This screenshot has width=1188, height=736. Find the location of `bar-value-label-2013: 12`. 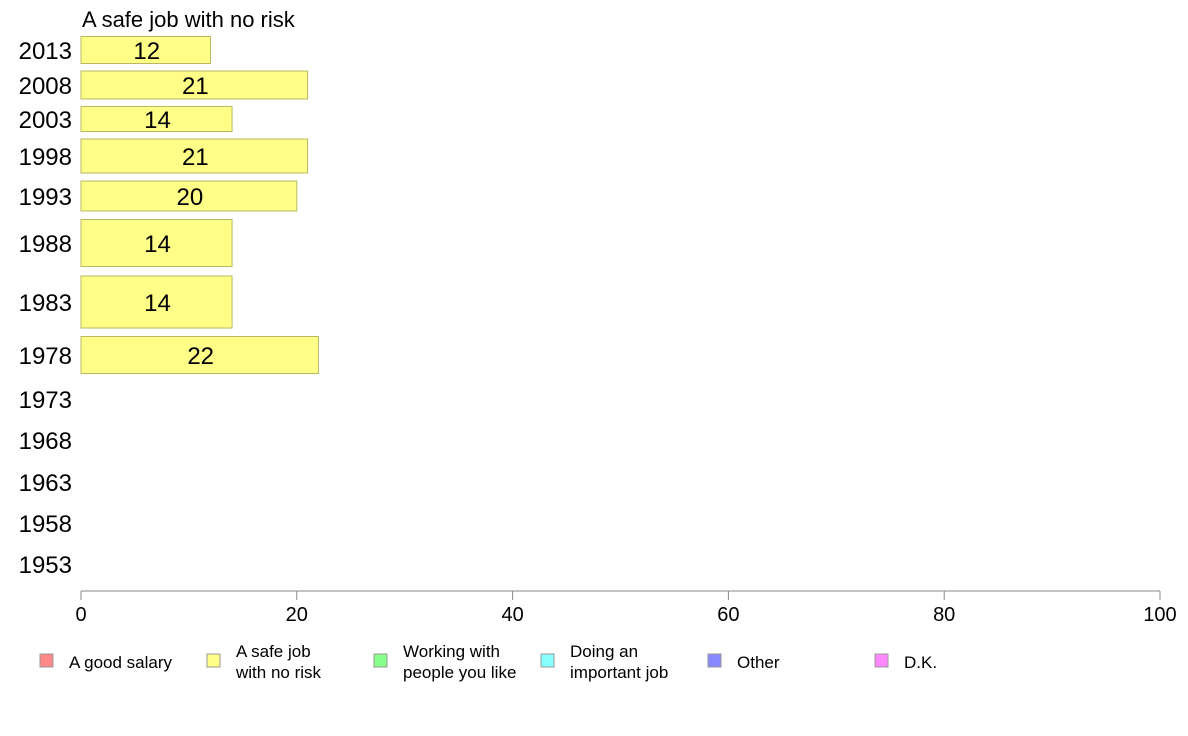

bar-value-label-2013: 12 is located at coordinates (146, 51).